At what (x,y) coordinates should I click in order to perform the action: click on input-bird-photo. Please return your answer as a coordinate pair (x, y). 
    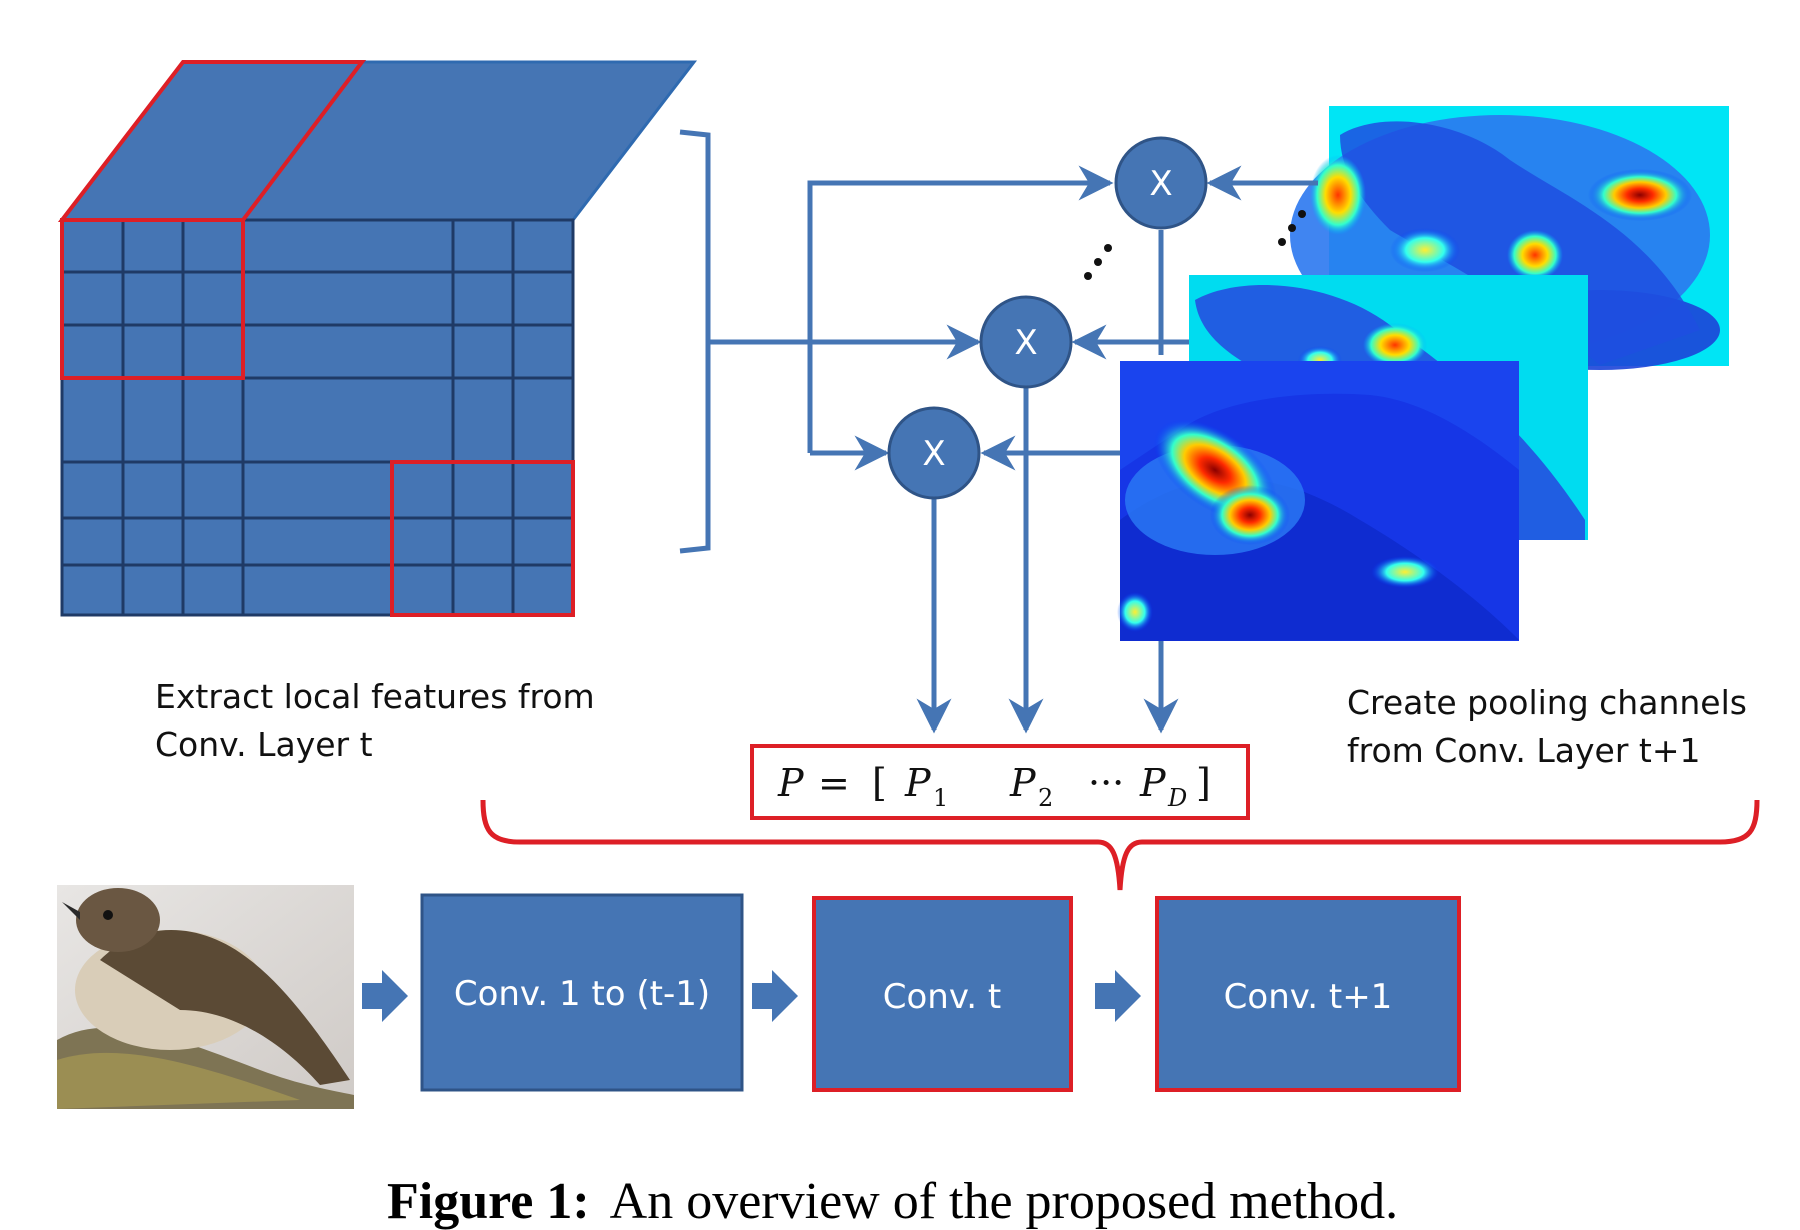
    Looking at the image, I should click on (205, 997).